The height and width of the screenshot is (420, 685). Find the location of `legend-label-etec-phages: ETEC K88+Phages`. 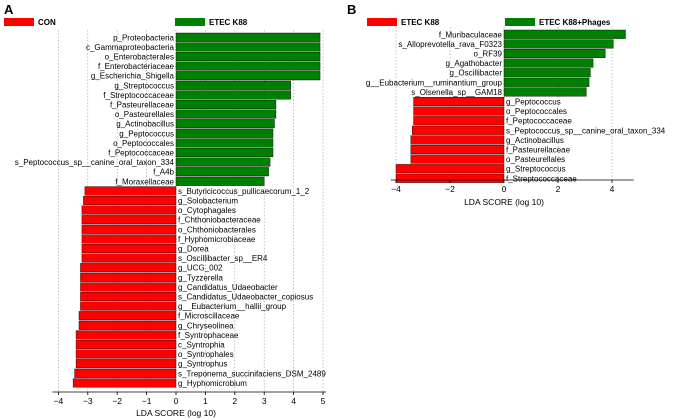

legend-label-etec-phages: ETEC K88+Phages is located at coordinates (575, 22).